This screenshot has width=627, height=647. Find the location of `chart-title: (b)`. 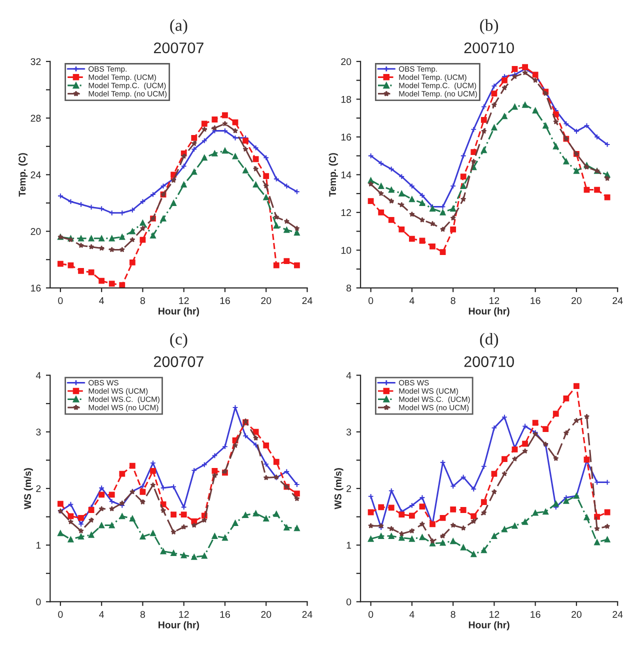

chart-title: (b) is located at coordinates (489, 26).